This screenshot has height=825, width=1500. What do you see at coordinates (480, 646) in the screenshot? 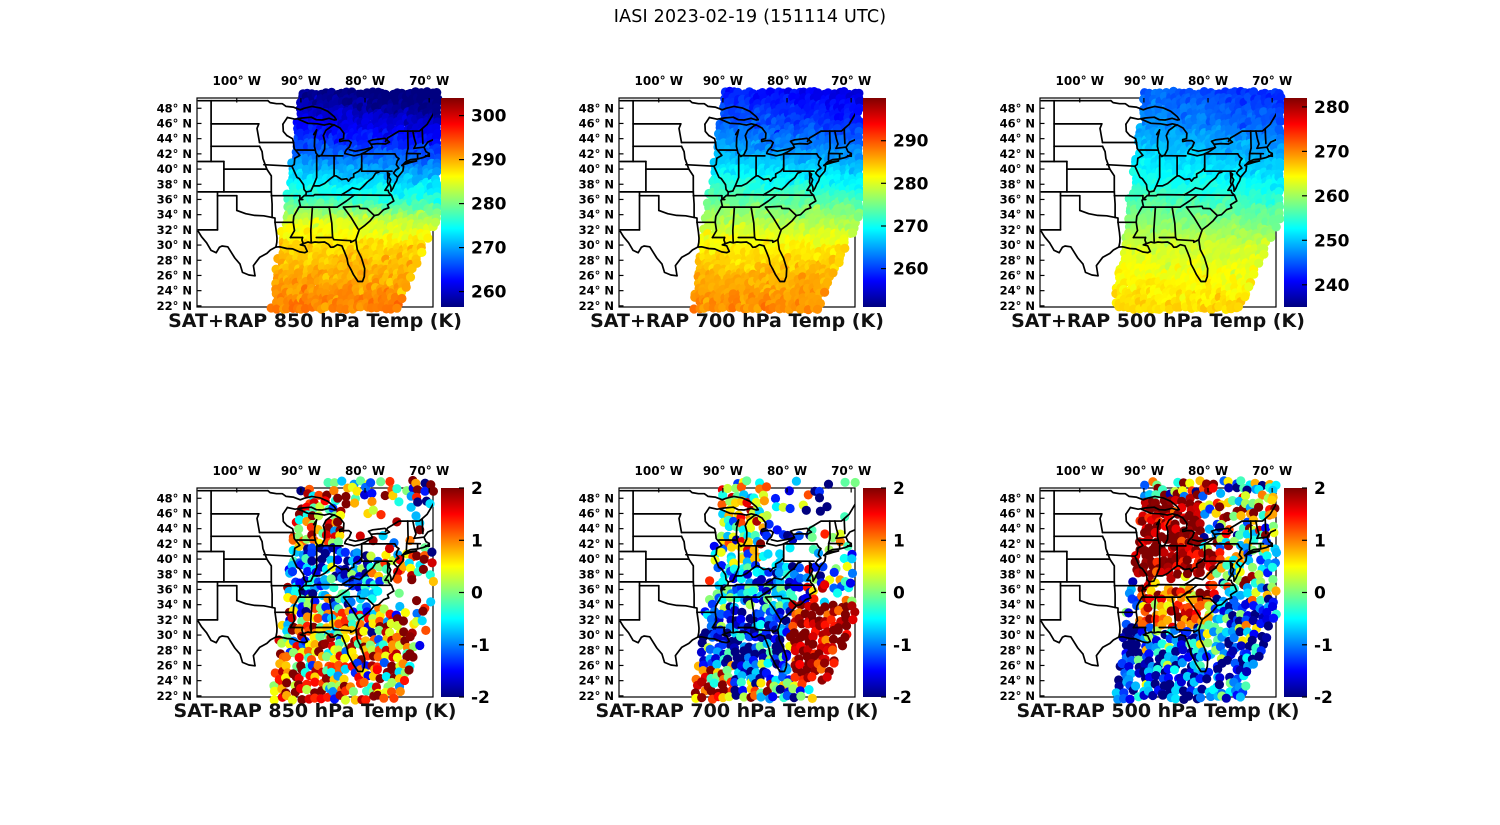
I see `svg-text: -1` at bounding box center [480, 646].